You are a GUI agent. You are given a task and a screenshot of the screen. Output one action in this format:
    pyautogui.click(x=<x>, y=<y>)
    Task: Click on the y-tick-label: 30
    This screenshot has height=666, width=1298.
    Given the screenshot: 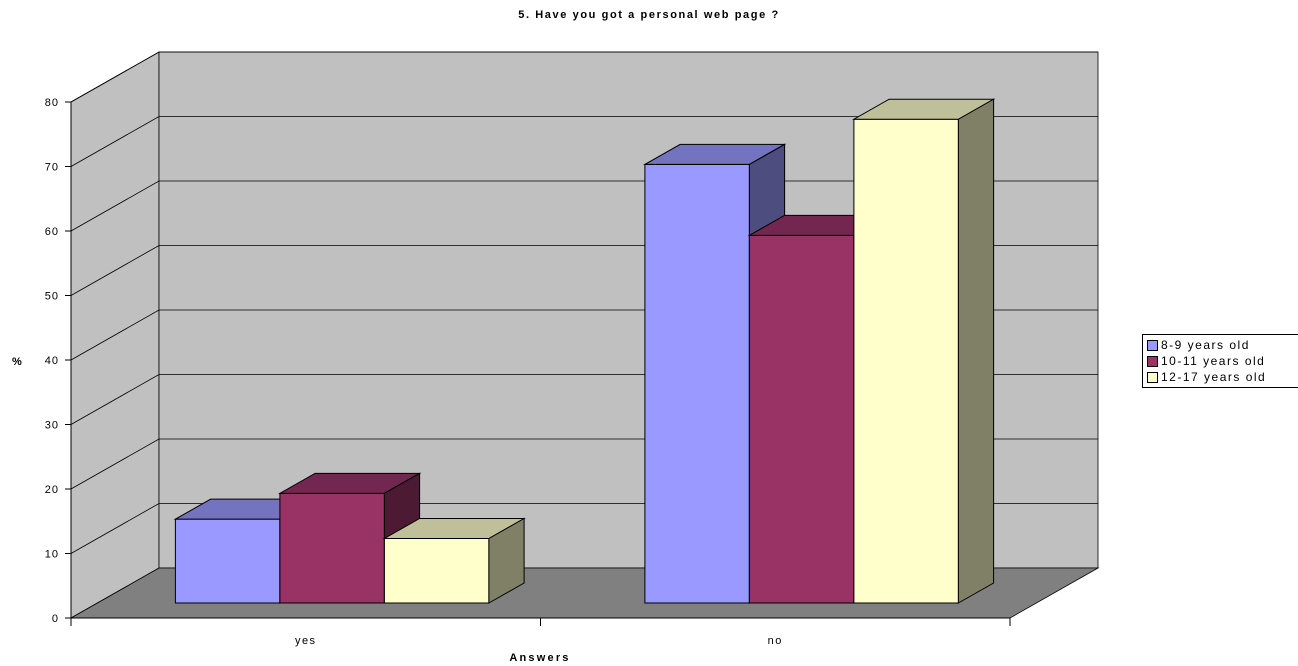 What is the action you would take?
    pyautogui.click(x=52, y=426)
    